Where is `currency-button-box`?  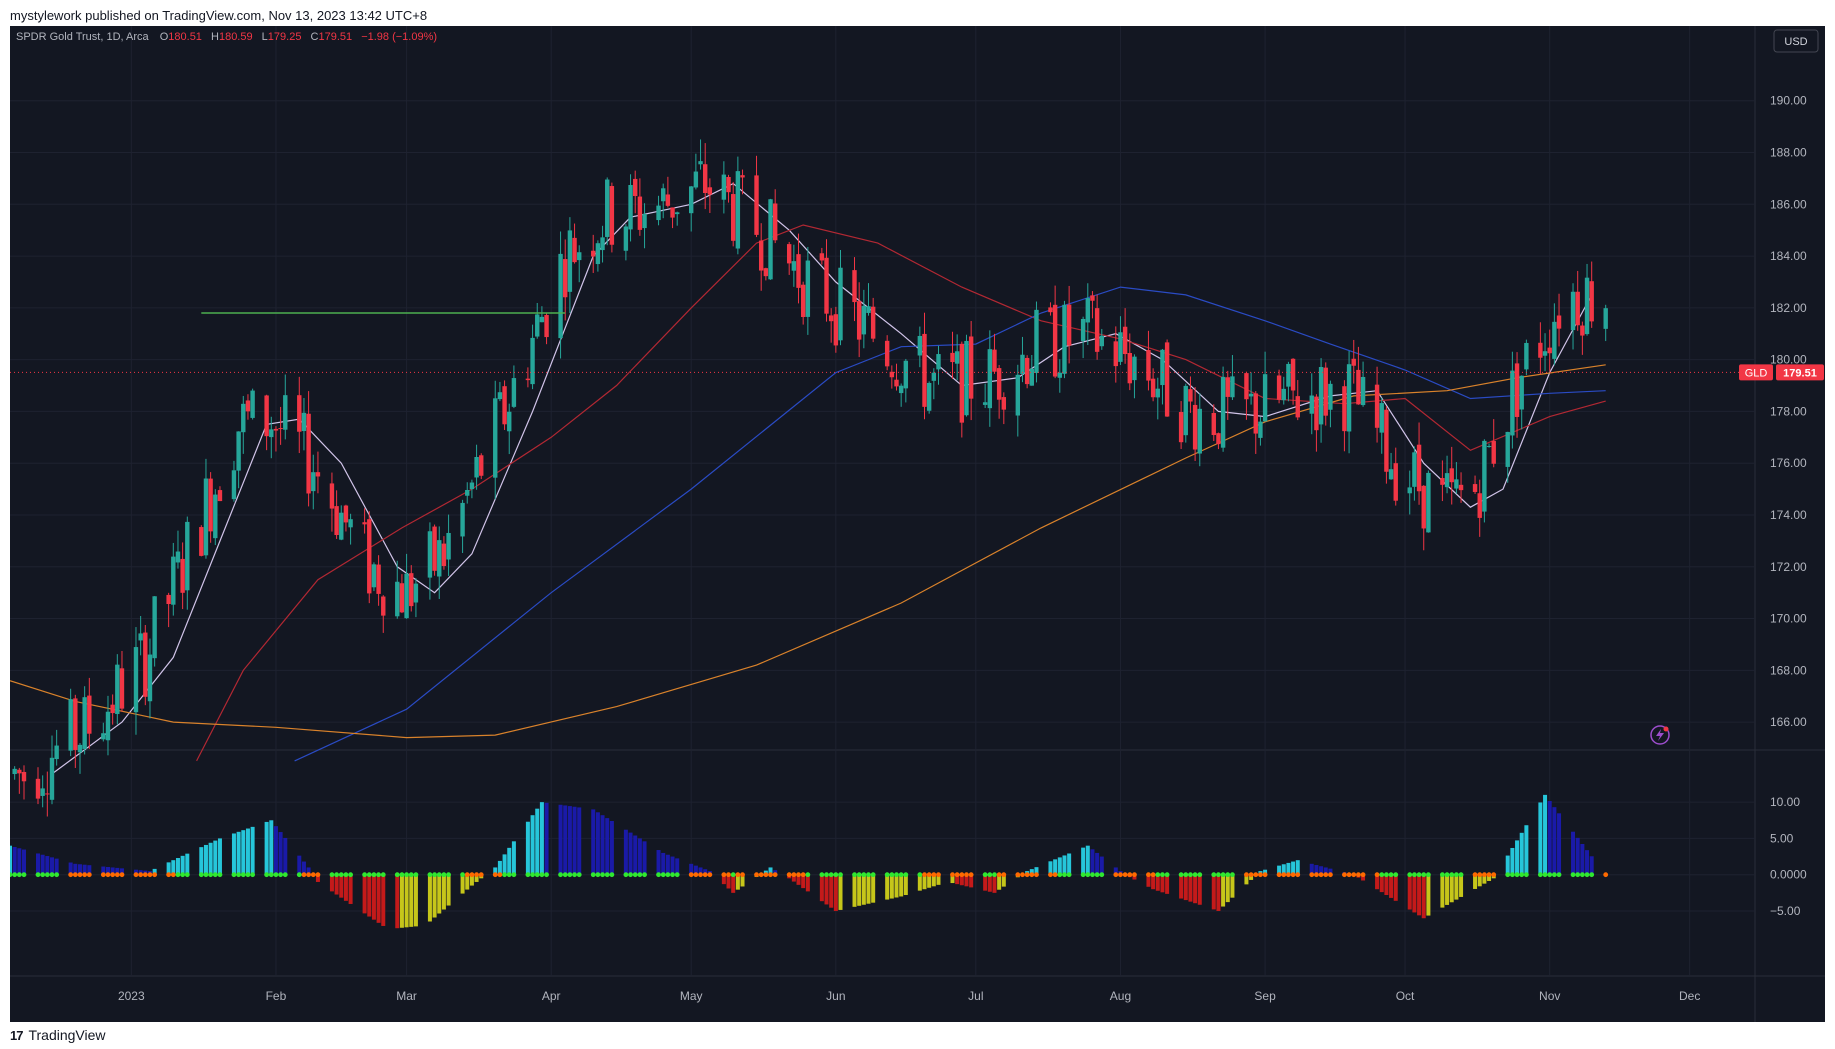
currency-button-box is located at coordinates (1796, 41).